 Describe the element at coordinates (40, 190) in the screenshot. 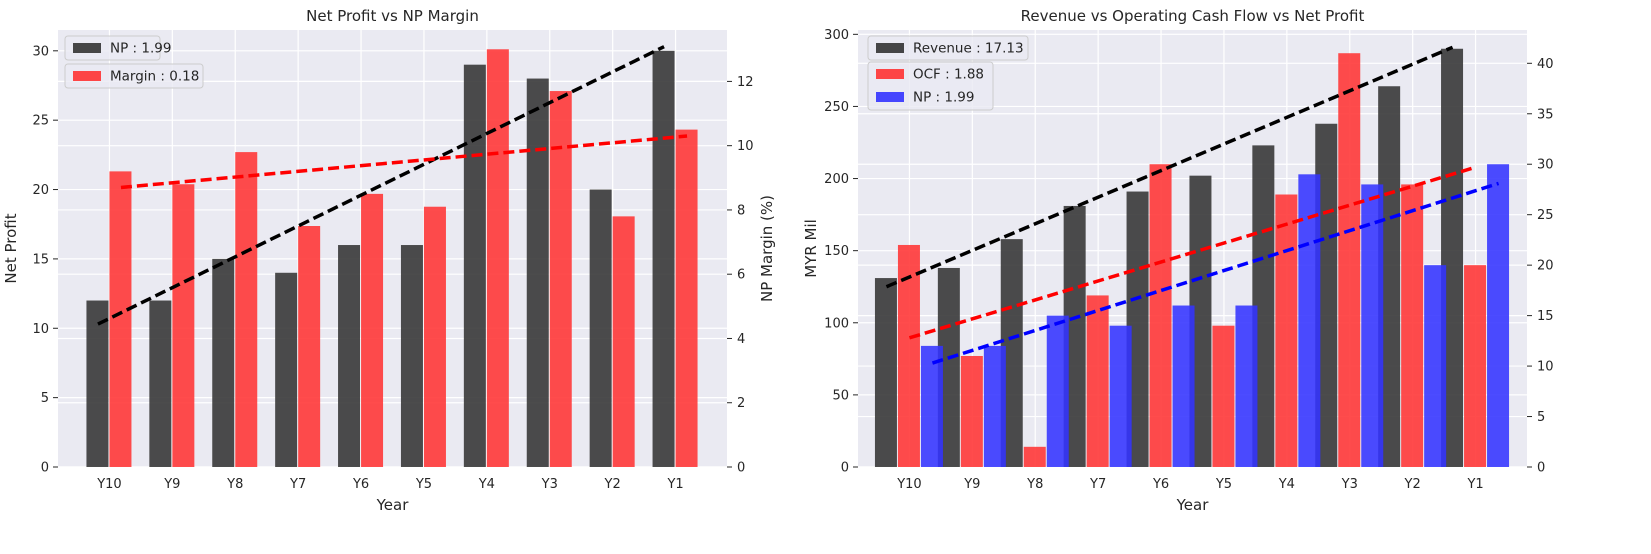

I see `y-tick-label: 20` at that location.